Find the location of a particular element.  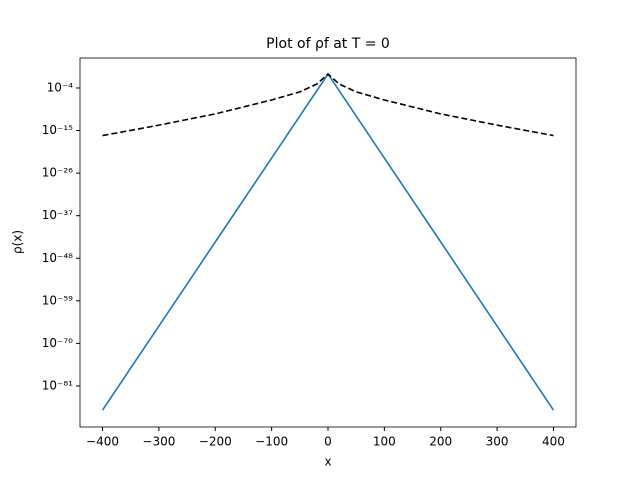

y-tick-label: 10⁻⁵⁹ is located at coordinates (57, 300).